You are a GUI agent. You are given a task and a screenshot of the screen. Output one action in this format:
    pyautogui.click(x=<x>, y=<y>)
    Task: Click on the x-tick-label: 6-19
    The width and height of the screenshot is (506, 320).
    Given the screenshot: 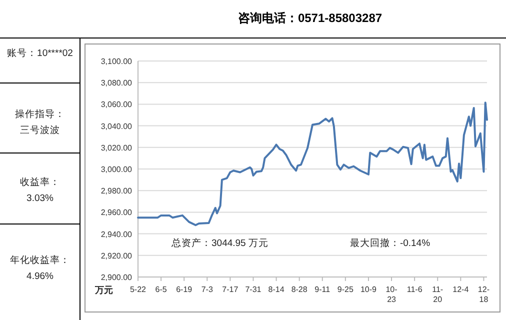 What is the action you would take?
    pyautogui.click(x=184, y=289)
    